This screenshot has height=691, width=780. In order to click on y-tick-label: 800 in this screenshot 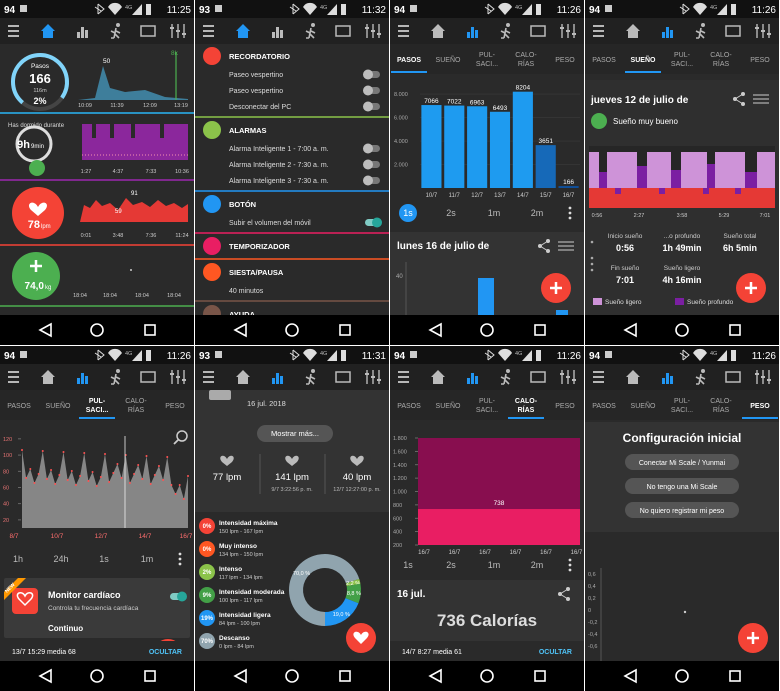, I will do `click(397, 506)`.